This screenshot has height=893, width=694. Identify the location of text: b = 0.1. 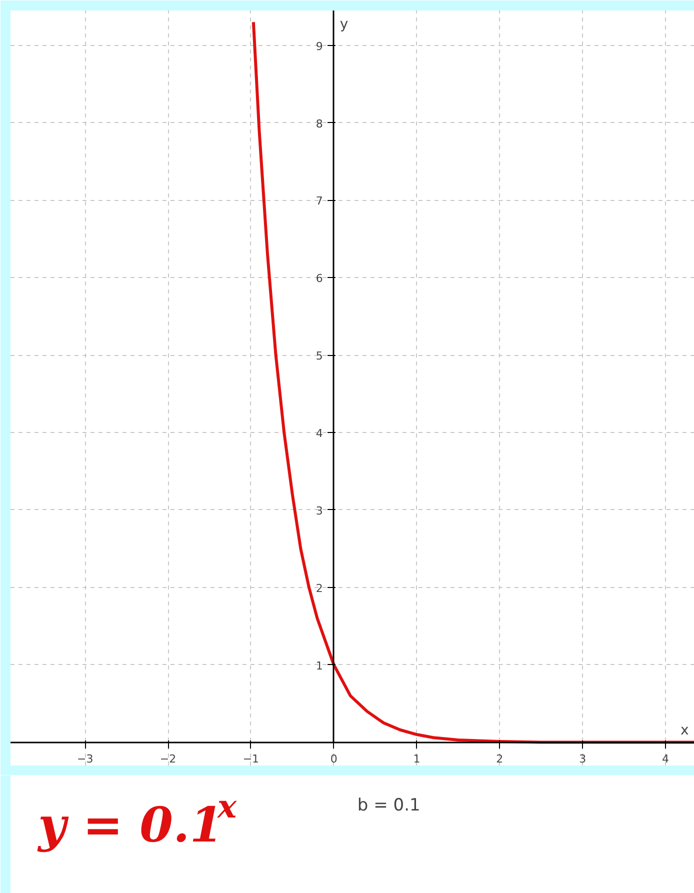
(388, 806).